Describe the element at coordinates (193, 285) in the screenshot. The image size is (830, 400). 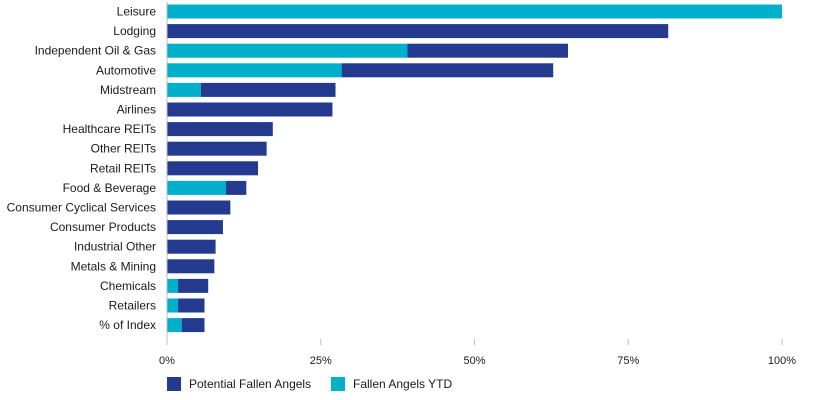
I see `bar-potential-fallen-angels-chemicals` at that location.